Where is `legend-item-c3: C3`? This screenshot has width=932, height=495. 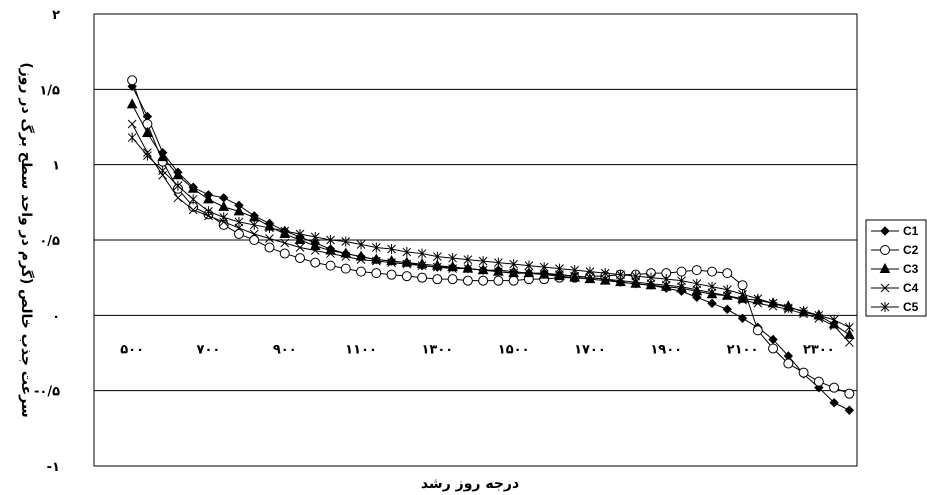 legend-item-c3: C3 is located at coordinates (895, 269).